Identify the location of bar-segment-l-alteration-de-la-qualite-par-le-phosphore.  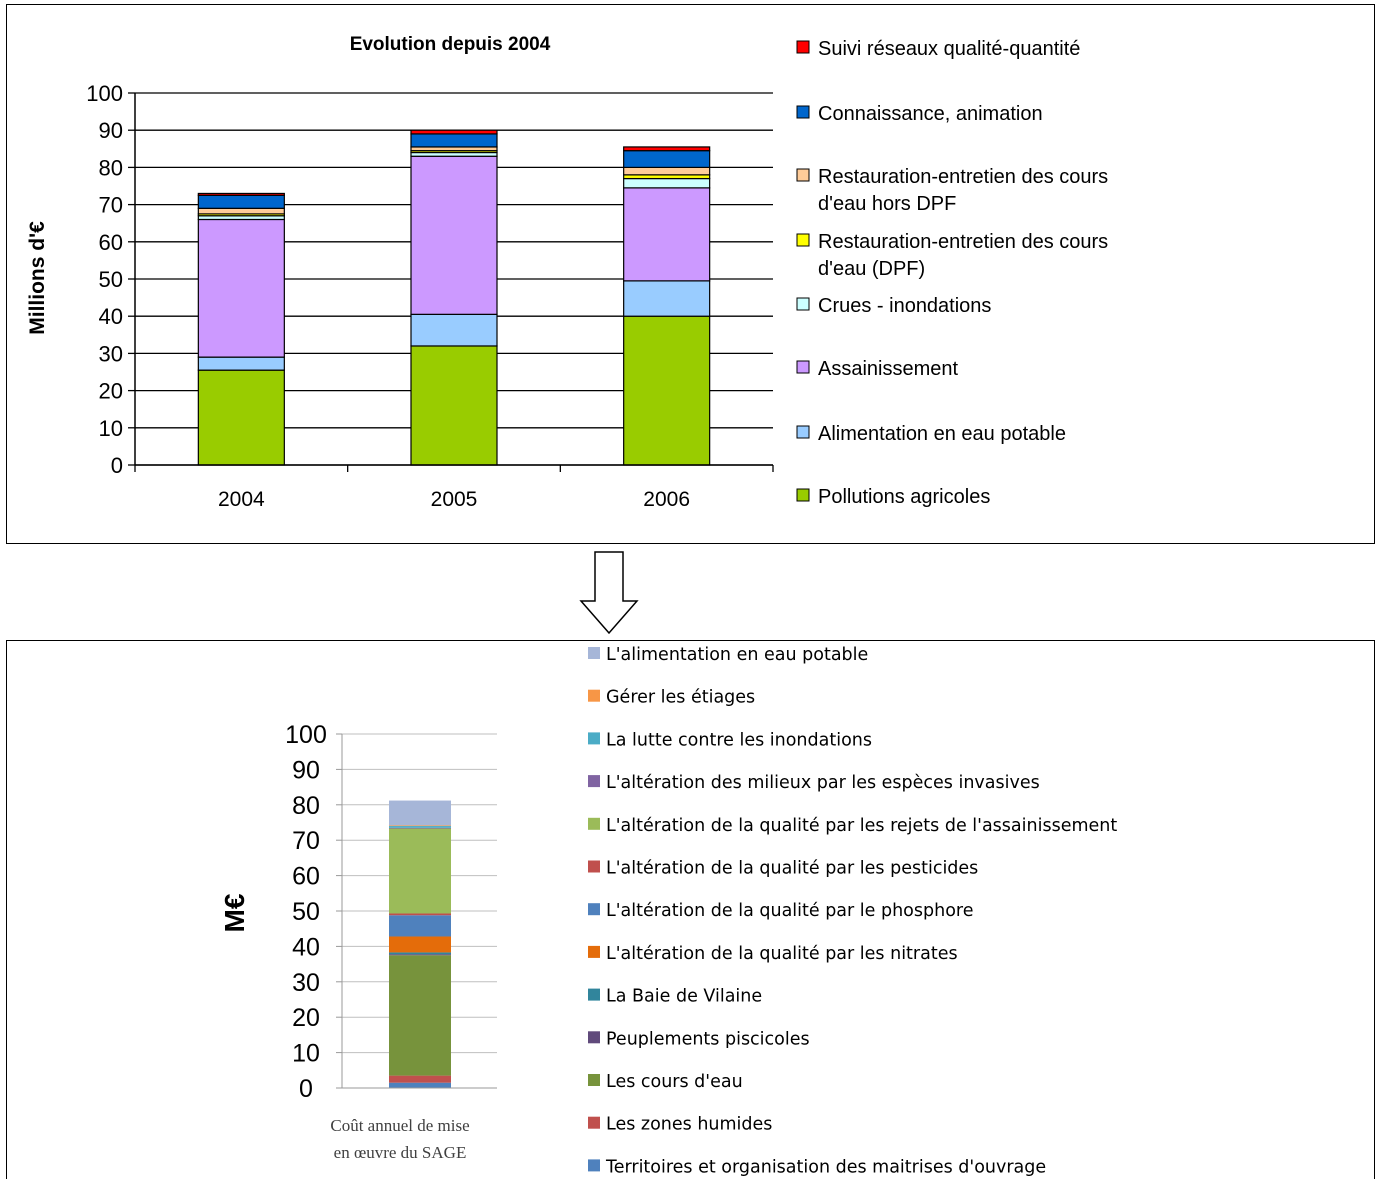
(420, 926).